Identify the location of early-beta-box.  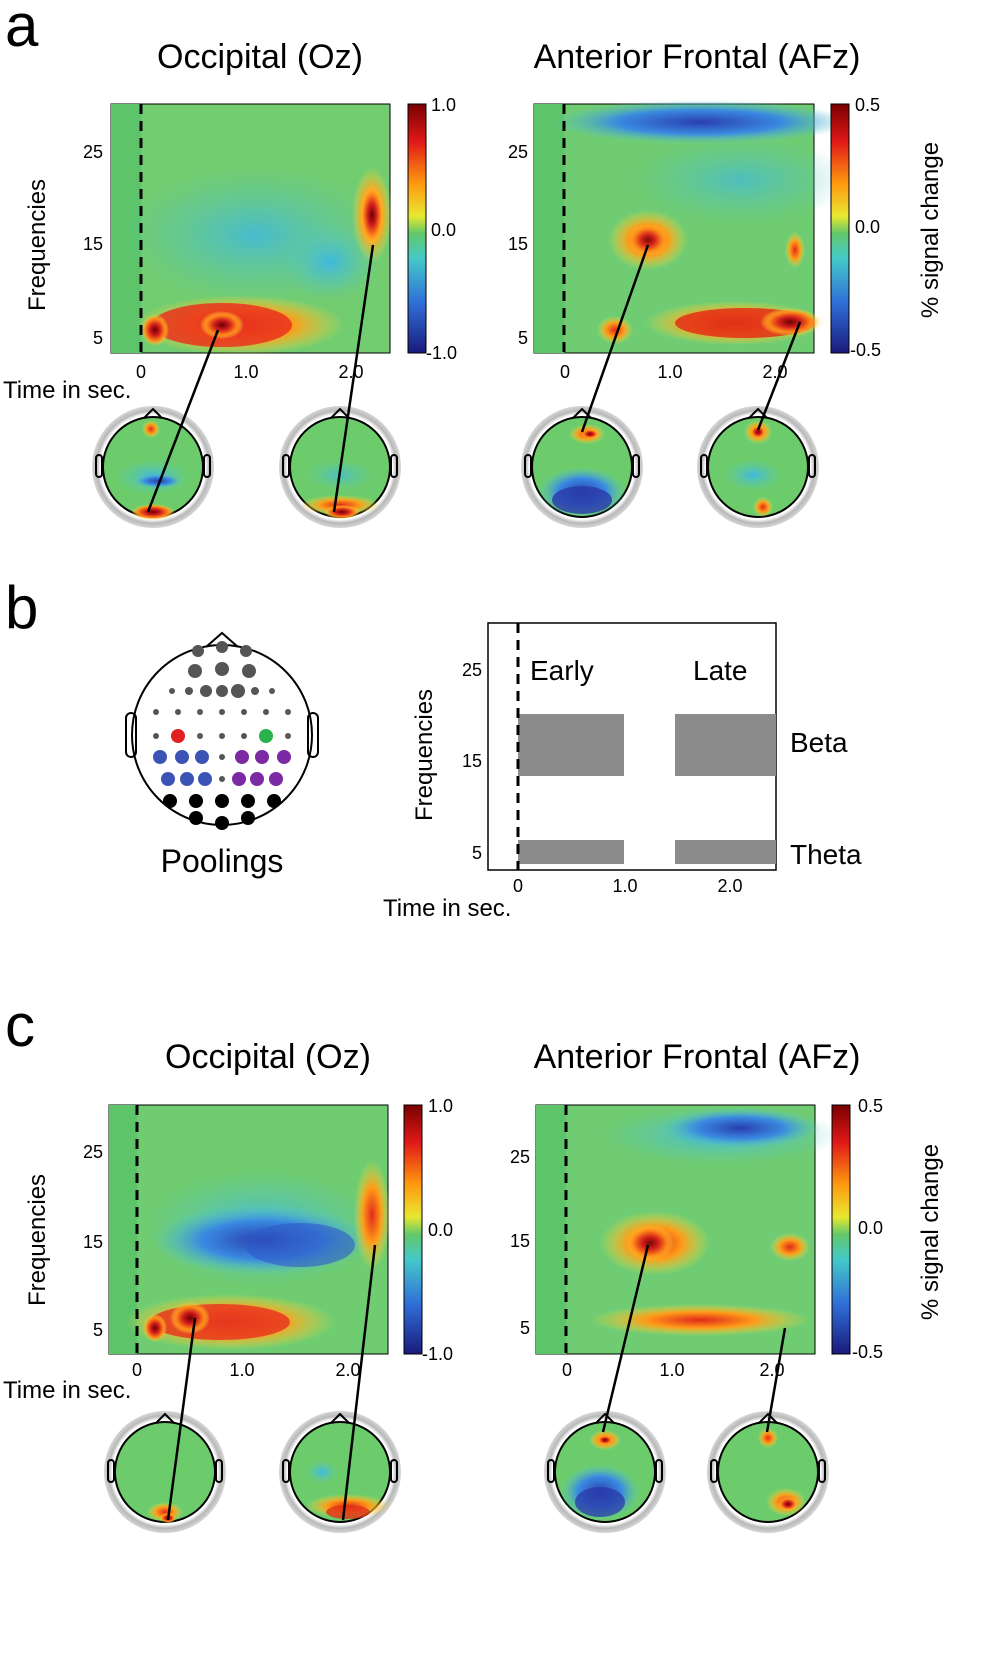
(571, 745).